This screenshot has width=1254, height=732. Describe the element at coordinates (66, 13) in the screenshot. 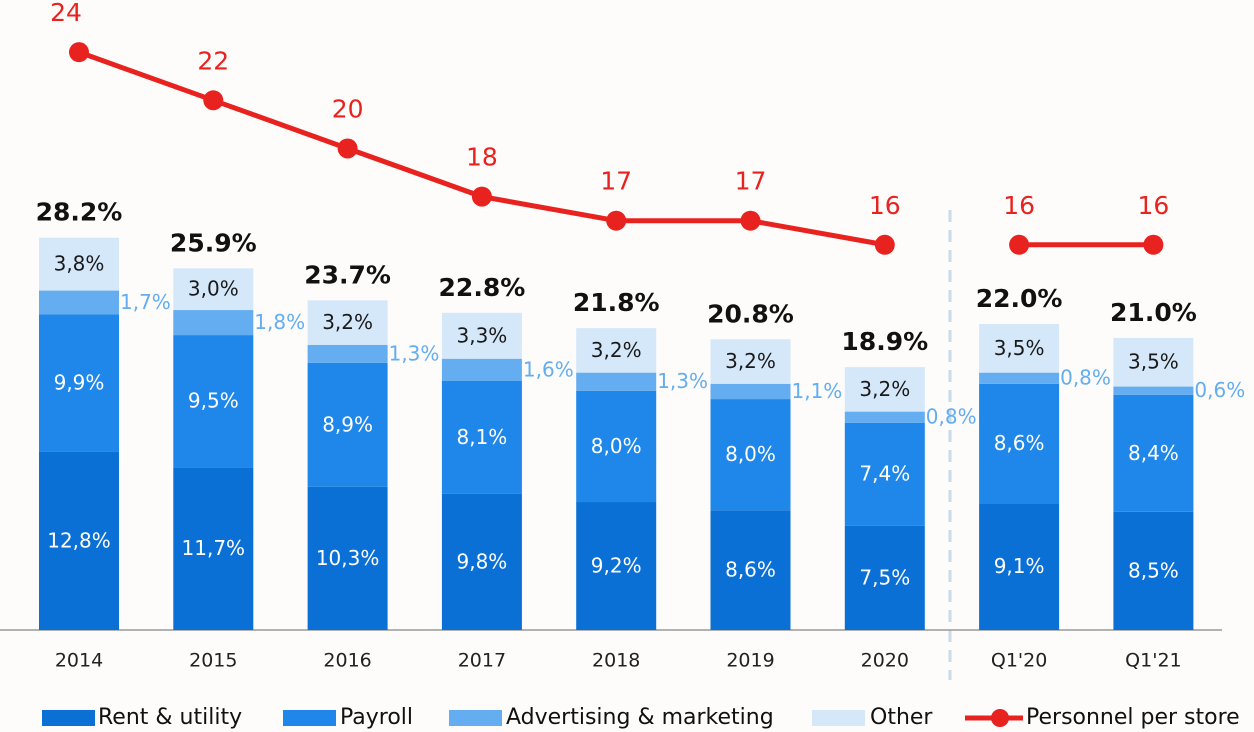

I see `line-label: 24` at that location.